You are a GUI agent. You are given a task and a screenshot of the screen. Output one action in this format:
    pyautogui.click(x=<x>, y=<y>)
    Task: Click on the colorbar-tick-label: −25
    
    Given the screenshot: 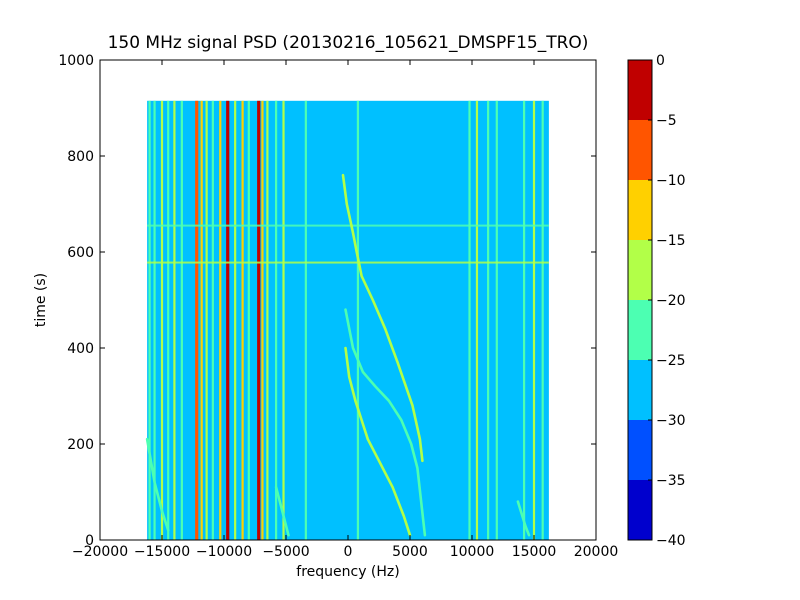 What is the action you would take?
    pyautogui.click(x=671, y=361)
    